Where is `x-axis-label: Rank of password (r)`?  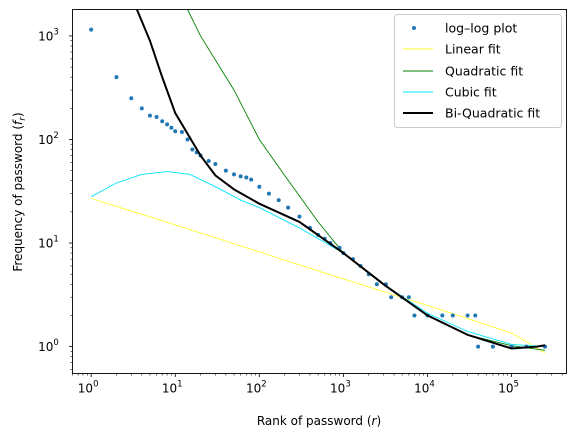 x-axis-label: Rank of password (r) is located at coordinates (319, 421).